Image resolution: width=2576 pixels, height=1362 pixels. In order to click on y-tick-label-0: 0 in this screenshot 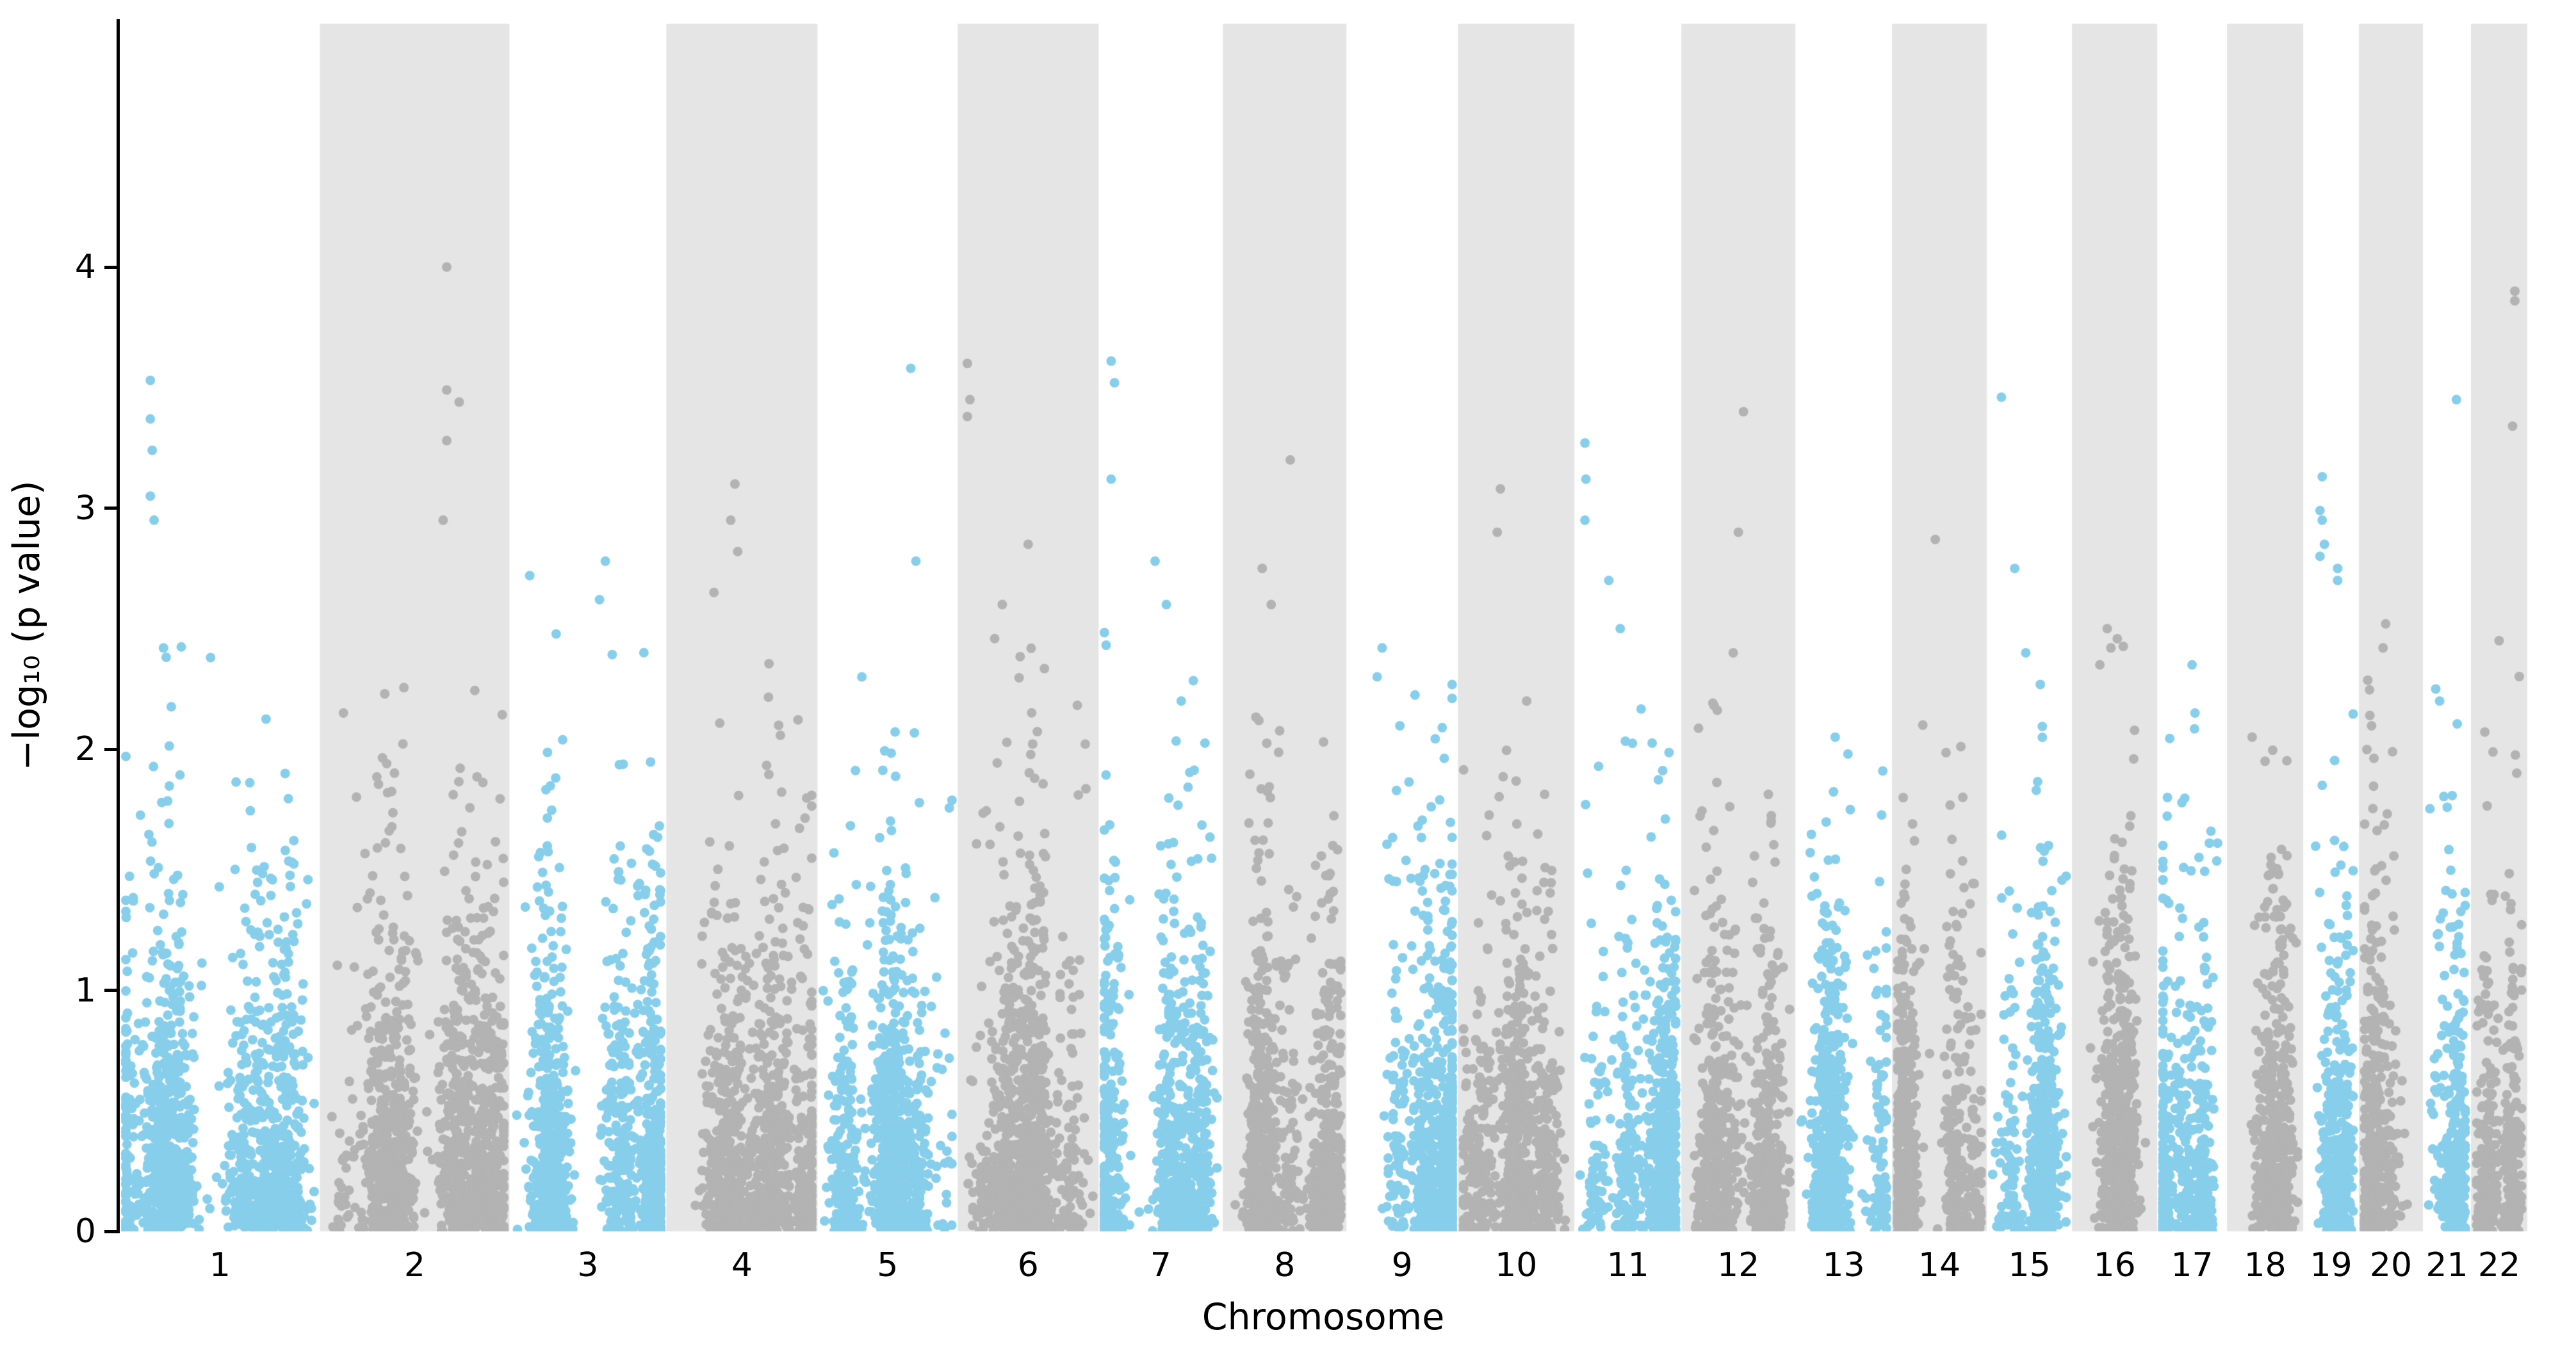, I will do `click(85, 1231)`.